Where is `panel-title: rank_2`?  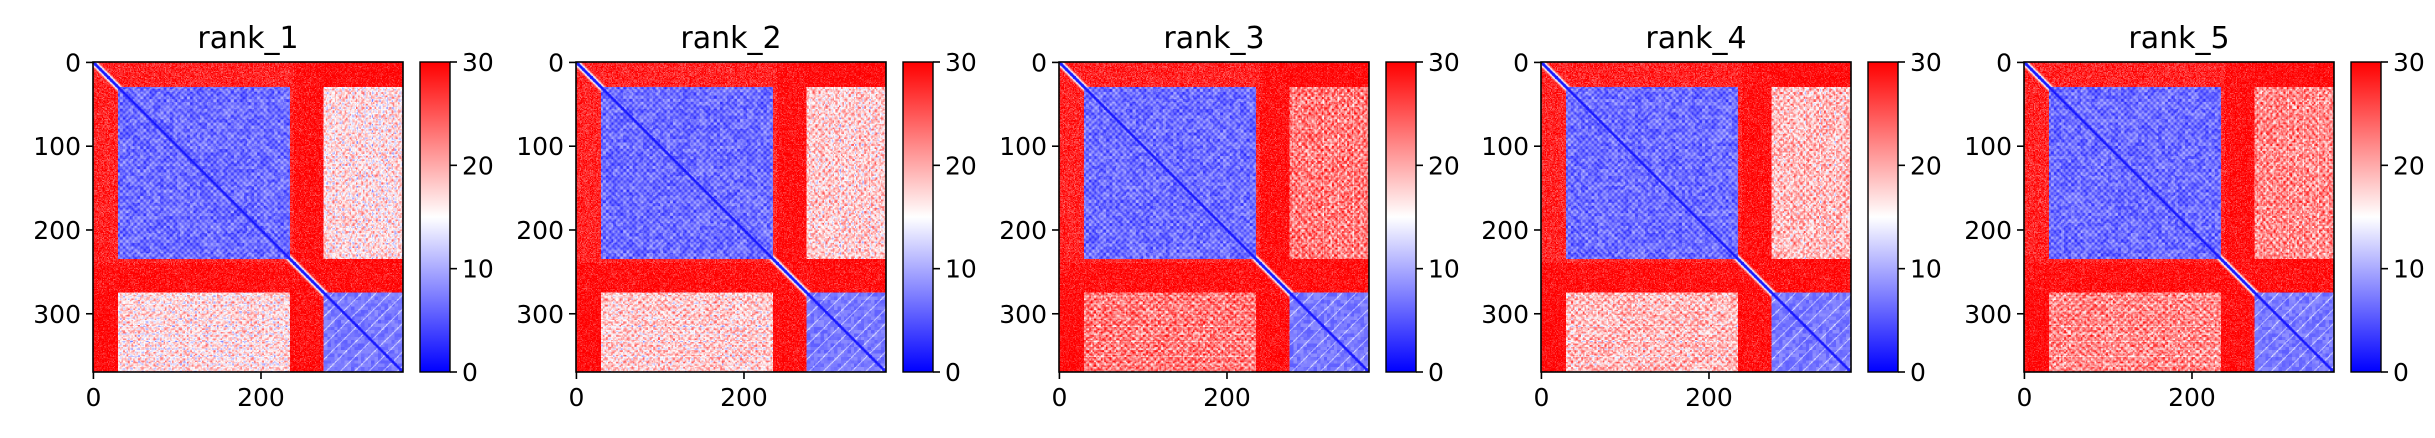 panel-title: rank_2 is located at coordinates (730, 38).